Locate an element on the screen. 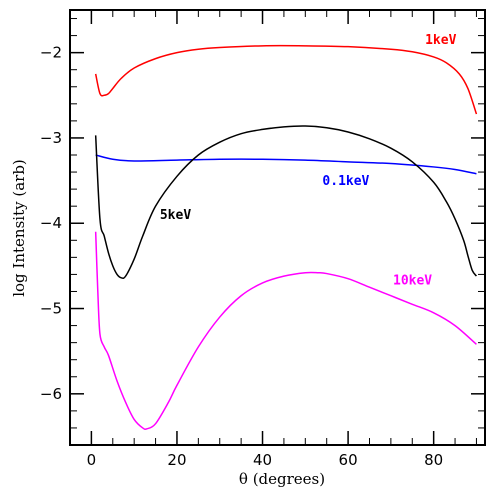 The width and height of the screenshot is (499, 489). x-axis-label: θ (degrees) is located at coordinates (282, 479).